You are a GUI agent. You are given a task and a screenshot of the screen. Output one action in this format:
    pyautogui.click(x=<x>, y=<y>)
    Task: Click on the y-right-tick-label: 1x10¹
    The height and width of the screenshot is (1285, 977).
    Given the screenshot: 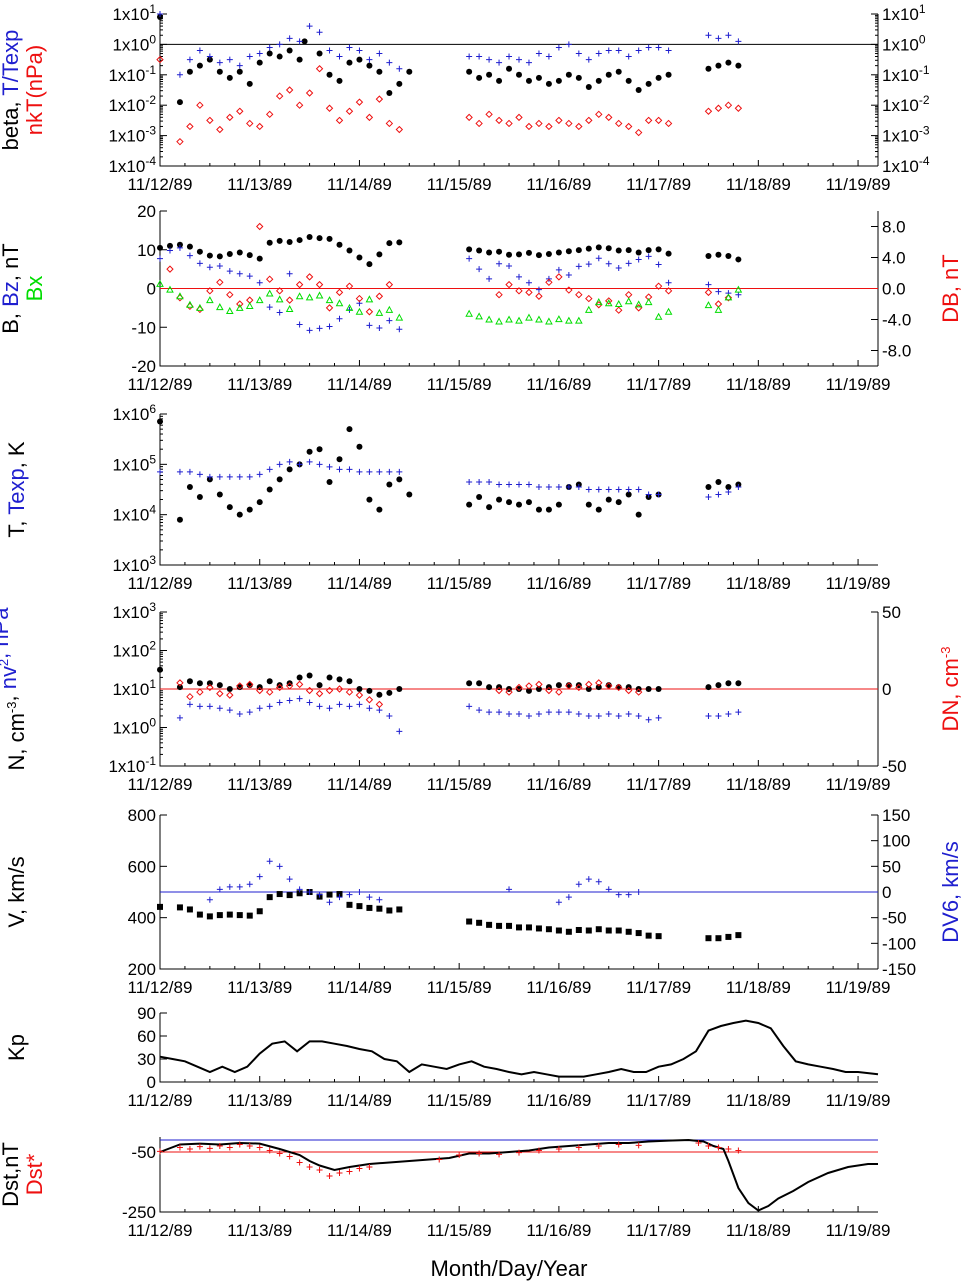 What is the action you would take?
    pyautogui.click(x=904, y=13)
    